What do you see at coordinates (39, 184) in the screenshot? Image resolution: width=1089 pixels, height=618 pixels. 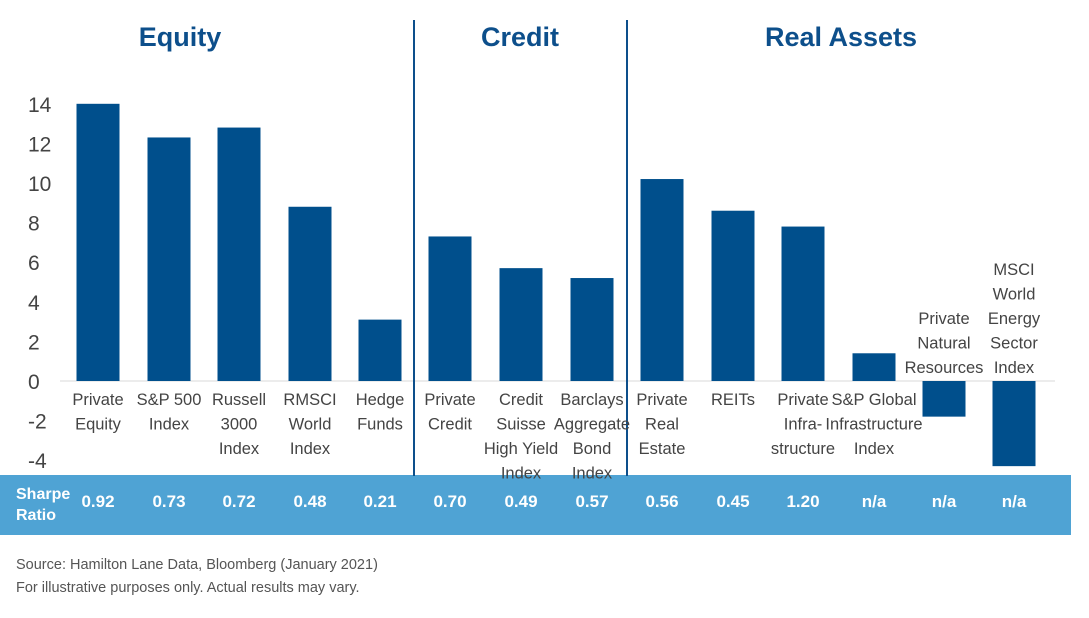 I see `y-tick-label: 10` at bounding box center [39, 184].